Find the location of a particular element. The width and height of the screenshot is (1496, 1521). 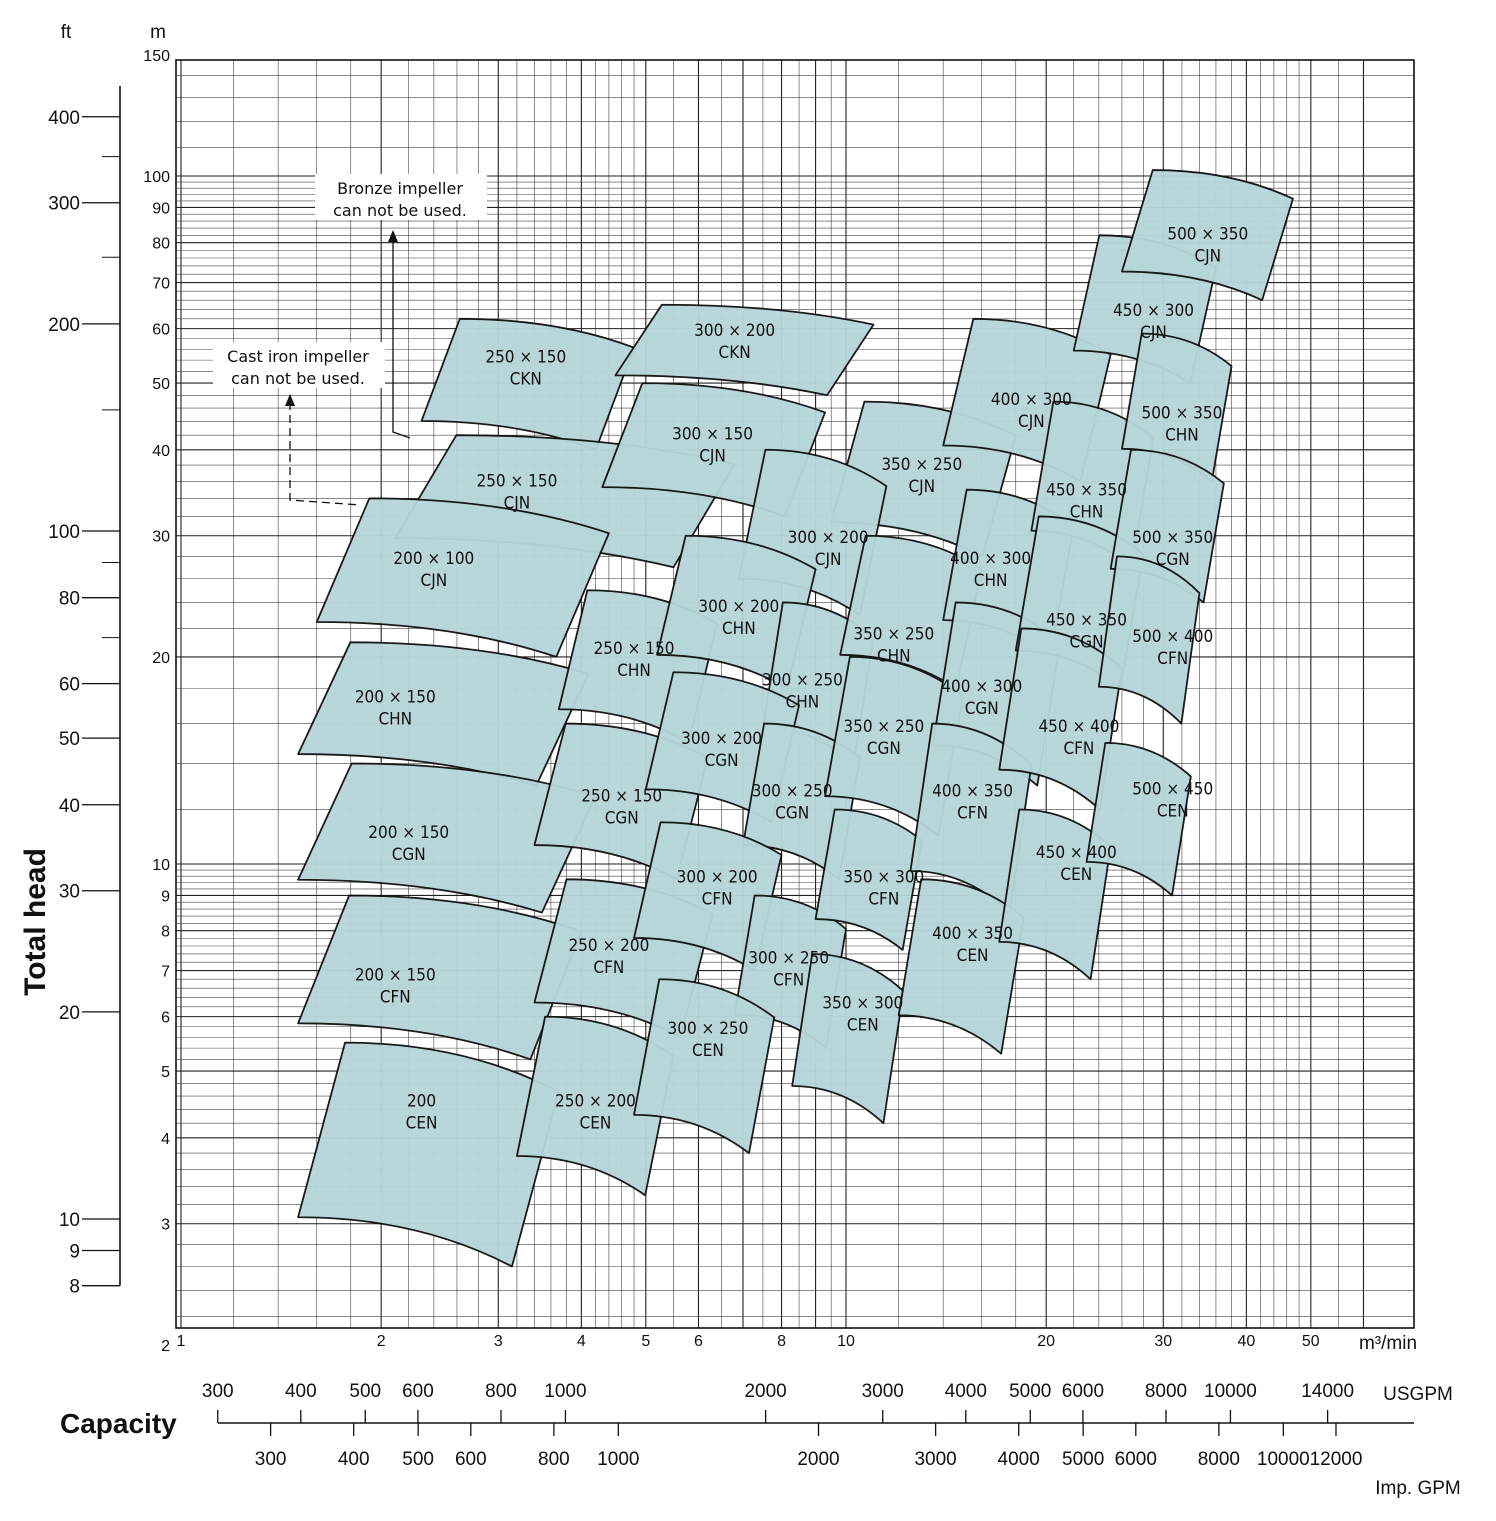

model-label: 200 is located at coordinates (421, 1101).